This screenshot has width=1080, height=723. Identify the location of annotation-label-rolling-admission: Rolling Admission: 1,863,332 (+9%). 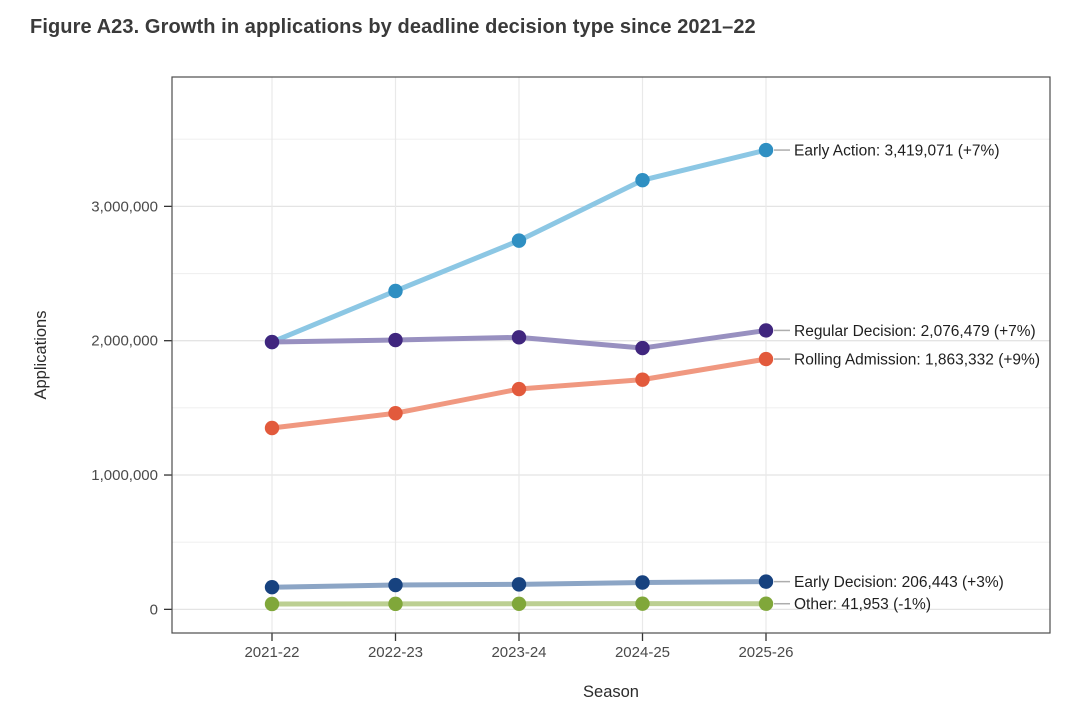
(917, 360).